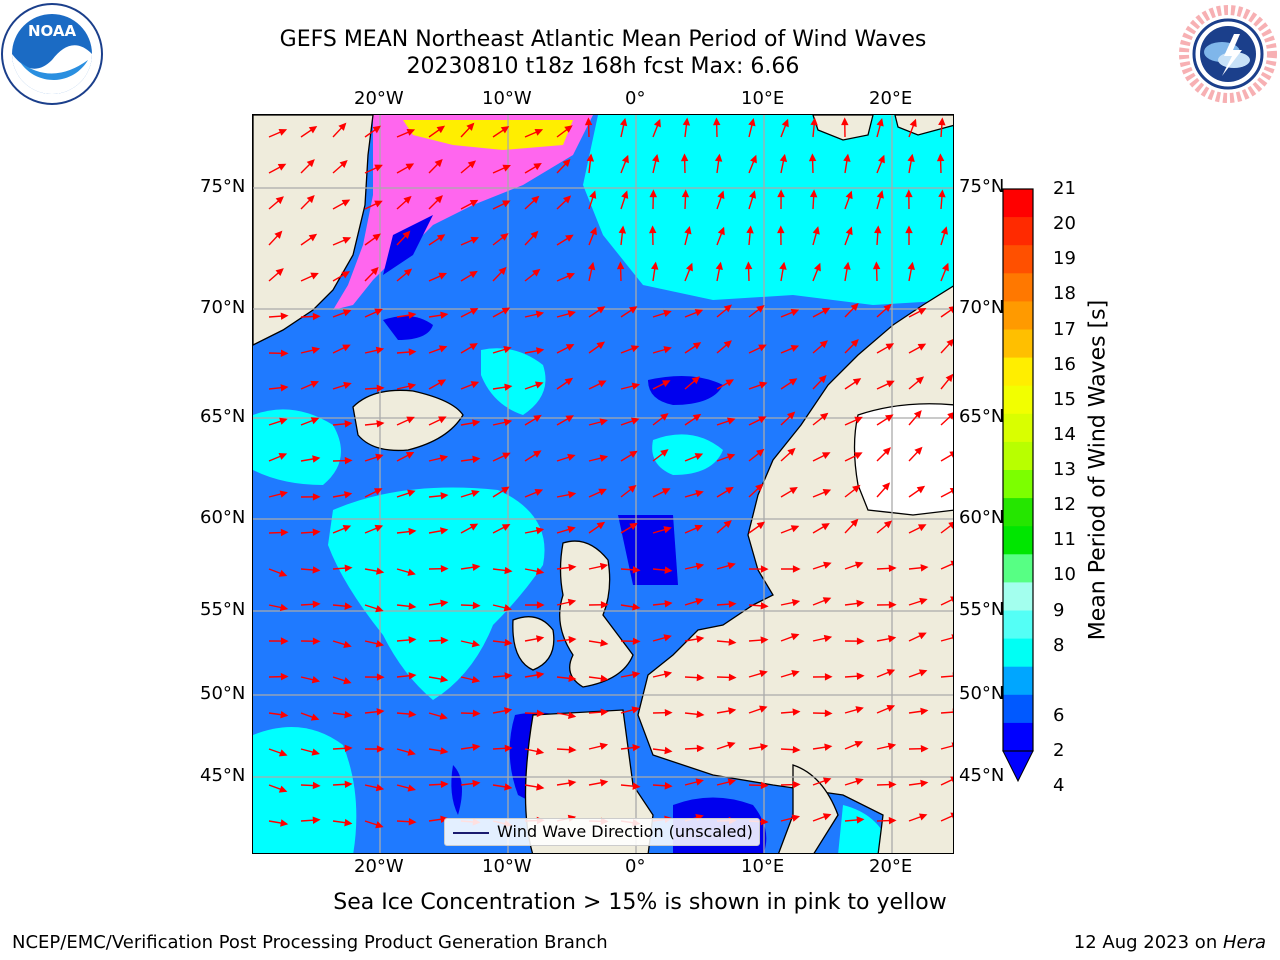 This screenshot has height=960, width=1280. I want to click on lat-label-left: 55°N, so click(223, 609).